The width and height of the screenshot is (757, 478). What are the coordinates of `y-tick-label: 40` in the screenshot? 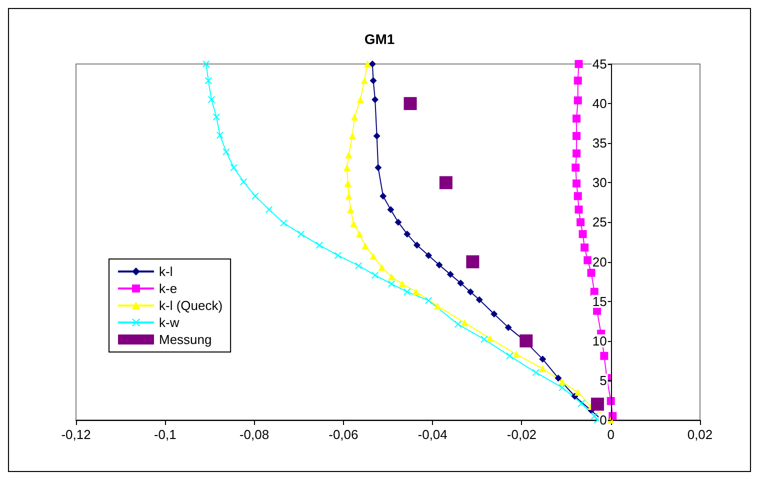 It's located at (599, 104).